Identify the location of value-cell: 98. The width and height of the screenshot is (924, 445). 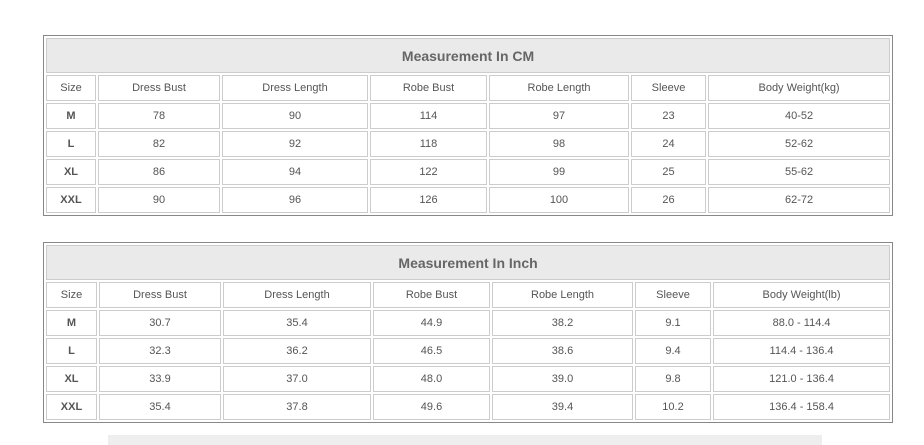
(559, 144).